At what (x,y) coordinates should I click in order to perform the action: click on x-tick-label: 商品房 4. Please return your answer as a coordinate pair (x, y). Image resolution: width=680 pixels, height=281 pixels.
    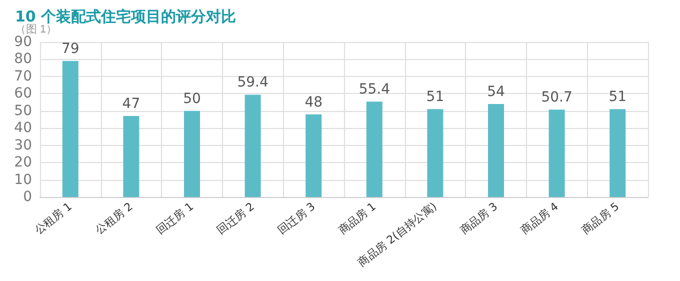
    Looking at the image, I should click on (539, 218).